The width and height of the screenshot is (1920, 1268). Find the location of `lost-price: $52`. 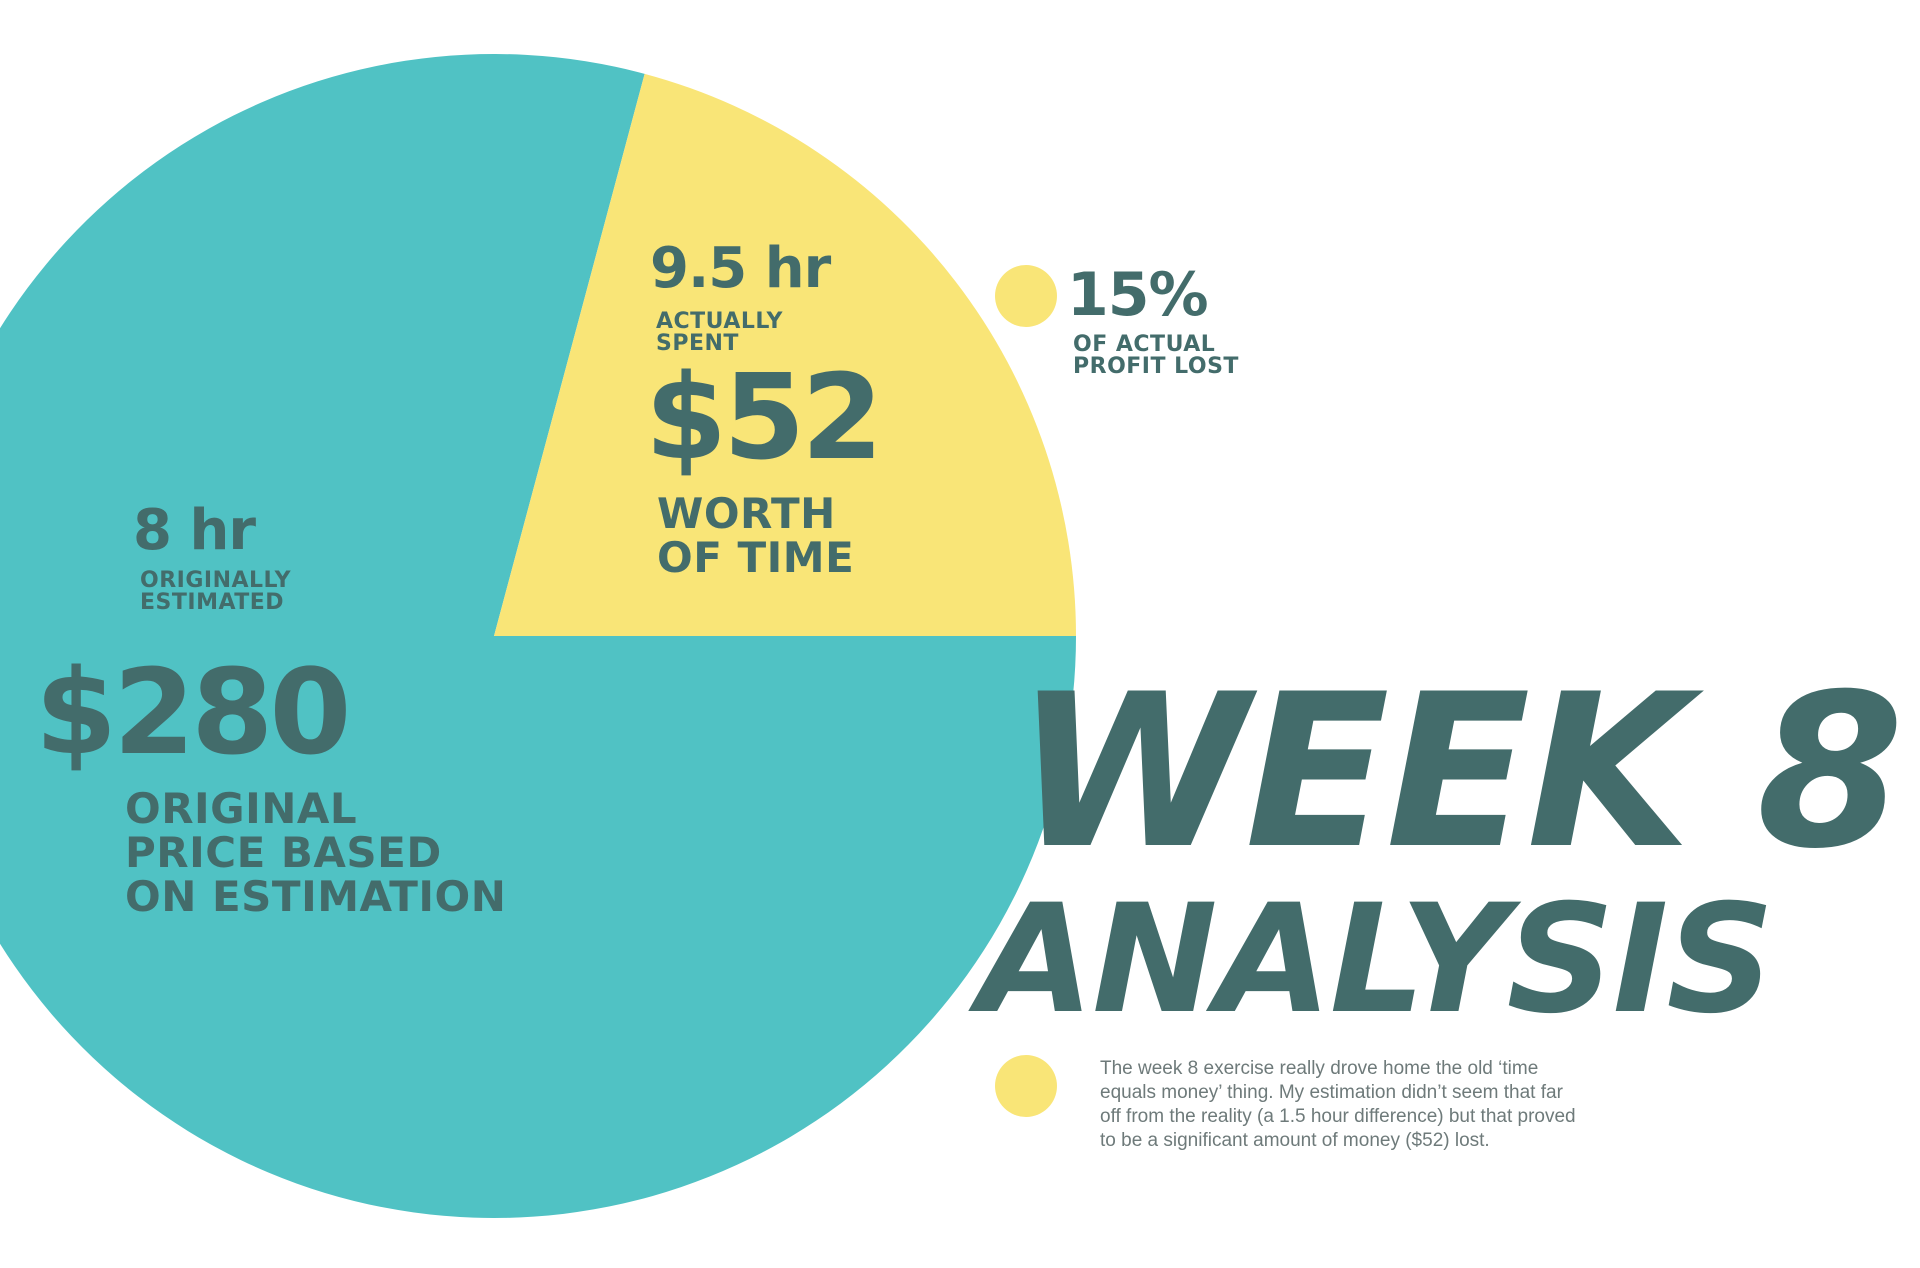

lost-price: $52 is located at coordinates (764, 417).